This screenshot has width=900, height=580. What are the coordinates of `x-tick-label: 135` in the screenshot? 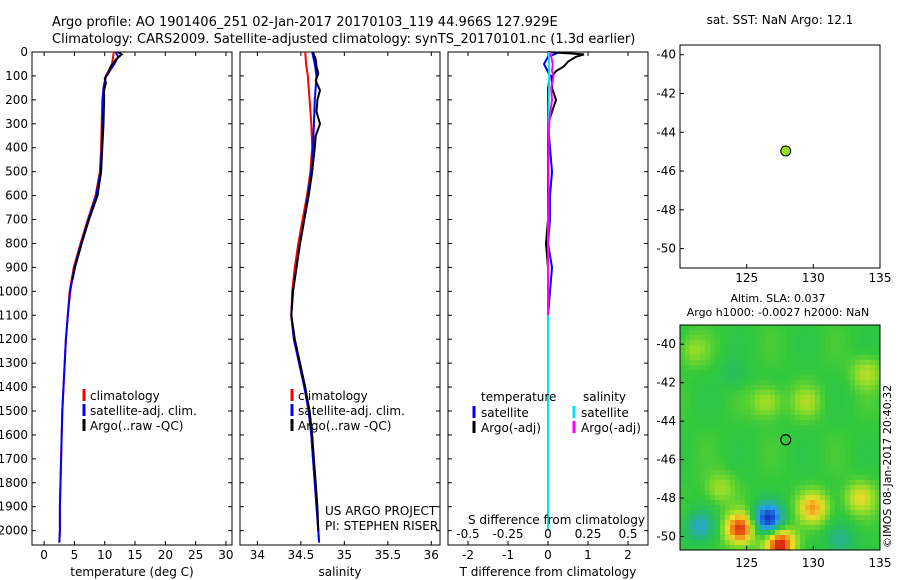 It's located at (880, 563).